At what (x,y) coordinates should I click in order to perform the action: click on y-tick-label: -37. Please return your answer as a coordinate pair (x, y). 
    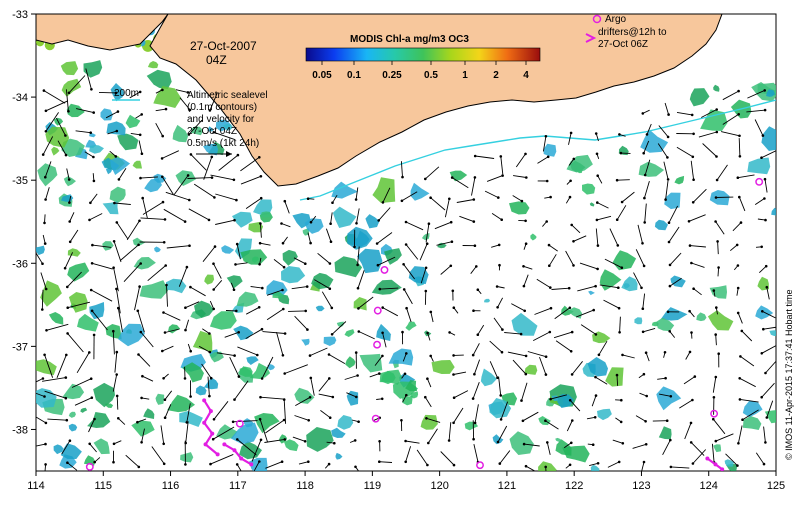
    Looking at the image, I should click on (20, 347).